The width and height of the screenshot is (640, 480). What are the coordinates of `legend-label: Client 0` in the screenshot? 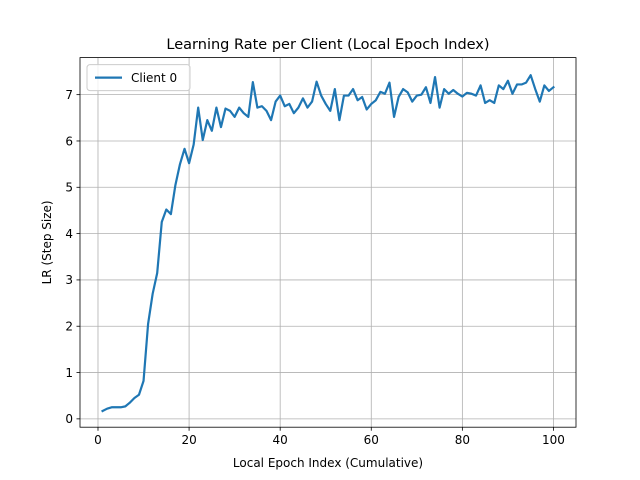 It's located at (154, 78).